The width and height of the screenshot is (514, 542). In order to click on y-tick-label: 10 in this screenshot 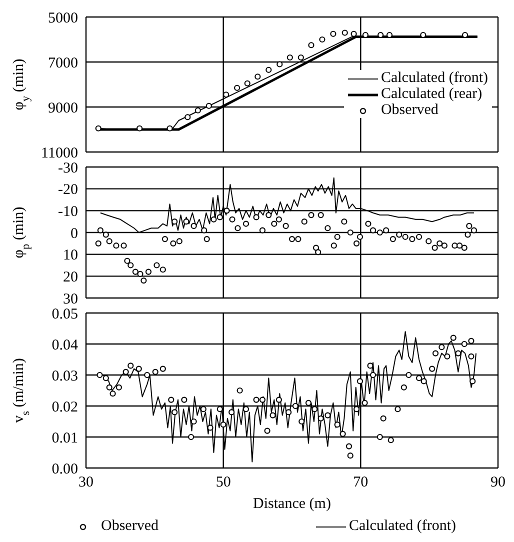, I will do `click(70, 256)`.